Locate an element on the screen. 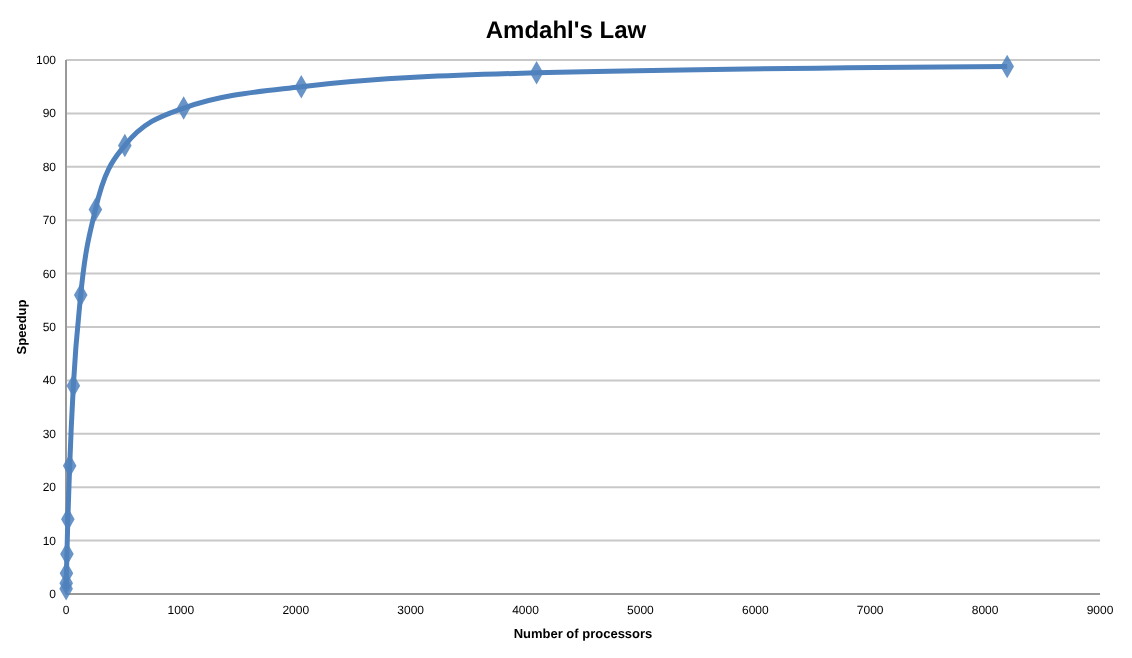 The image size is (1132, 658). chart-title: Amdahl's Law is located at coordinates (566, 30).